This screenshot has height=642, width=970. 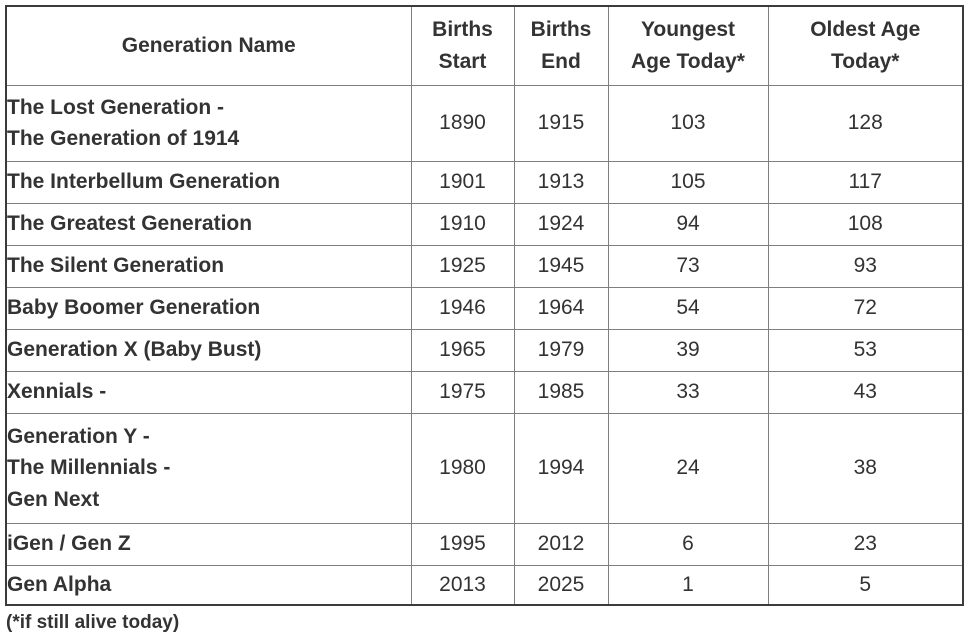 What do you see at coordinates (865, 544) in the screenshot?
I see `oldest-age-cell: 23` at bounding box center [865, 544].